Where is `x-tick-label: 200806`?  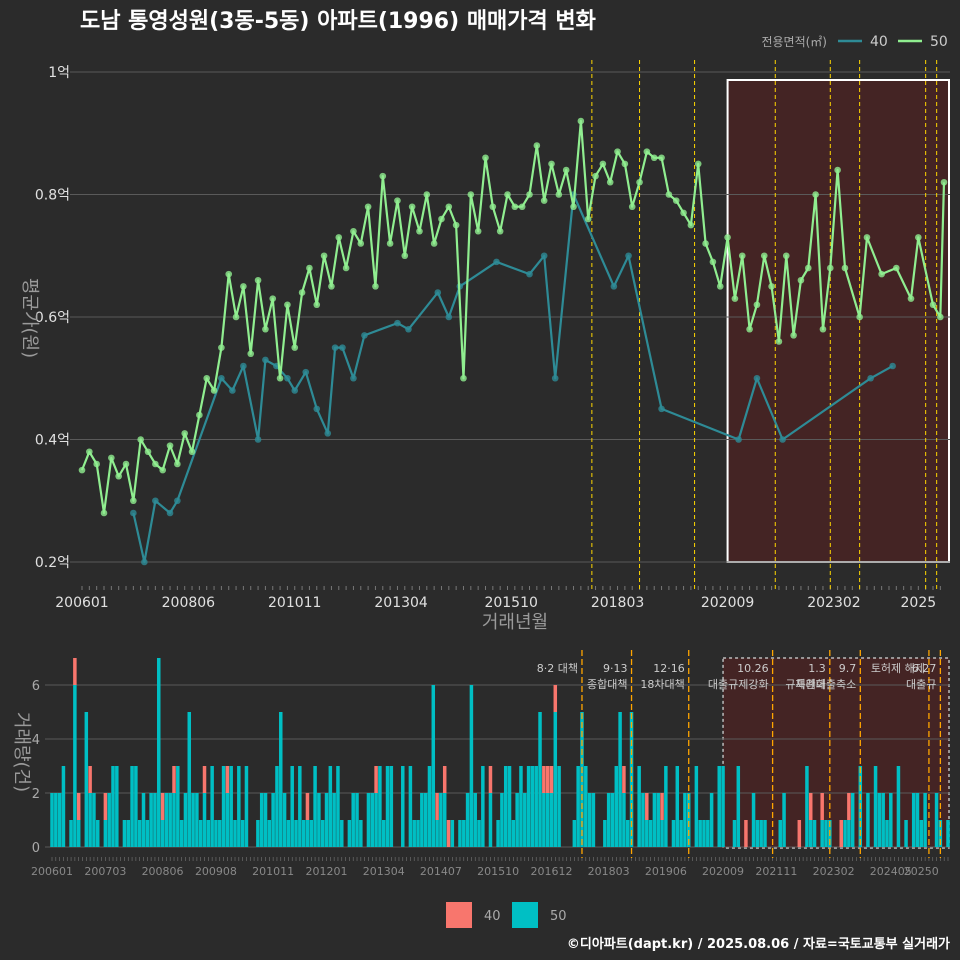
x-tick-label: 200806 is located at coordinates (189, 603).